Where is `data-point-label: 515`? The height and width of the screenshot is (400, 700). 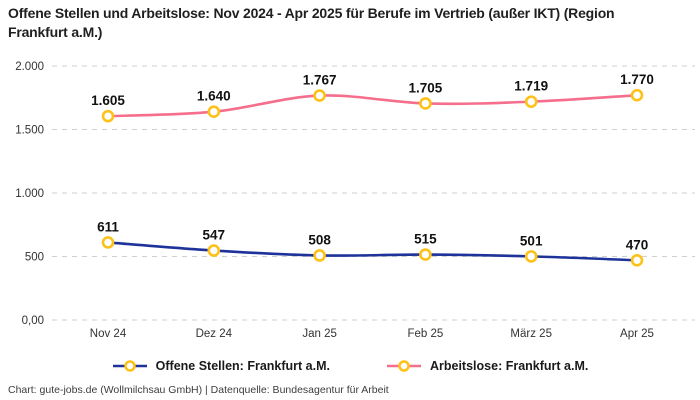
data-point-label: 515 is located at coordinates (425, 239).